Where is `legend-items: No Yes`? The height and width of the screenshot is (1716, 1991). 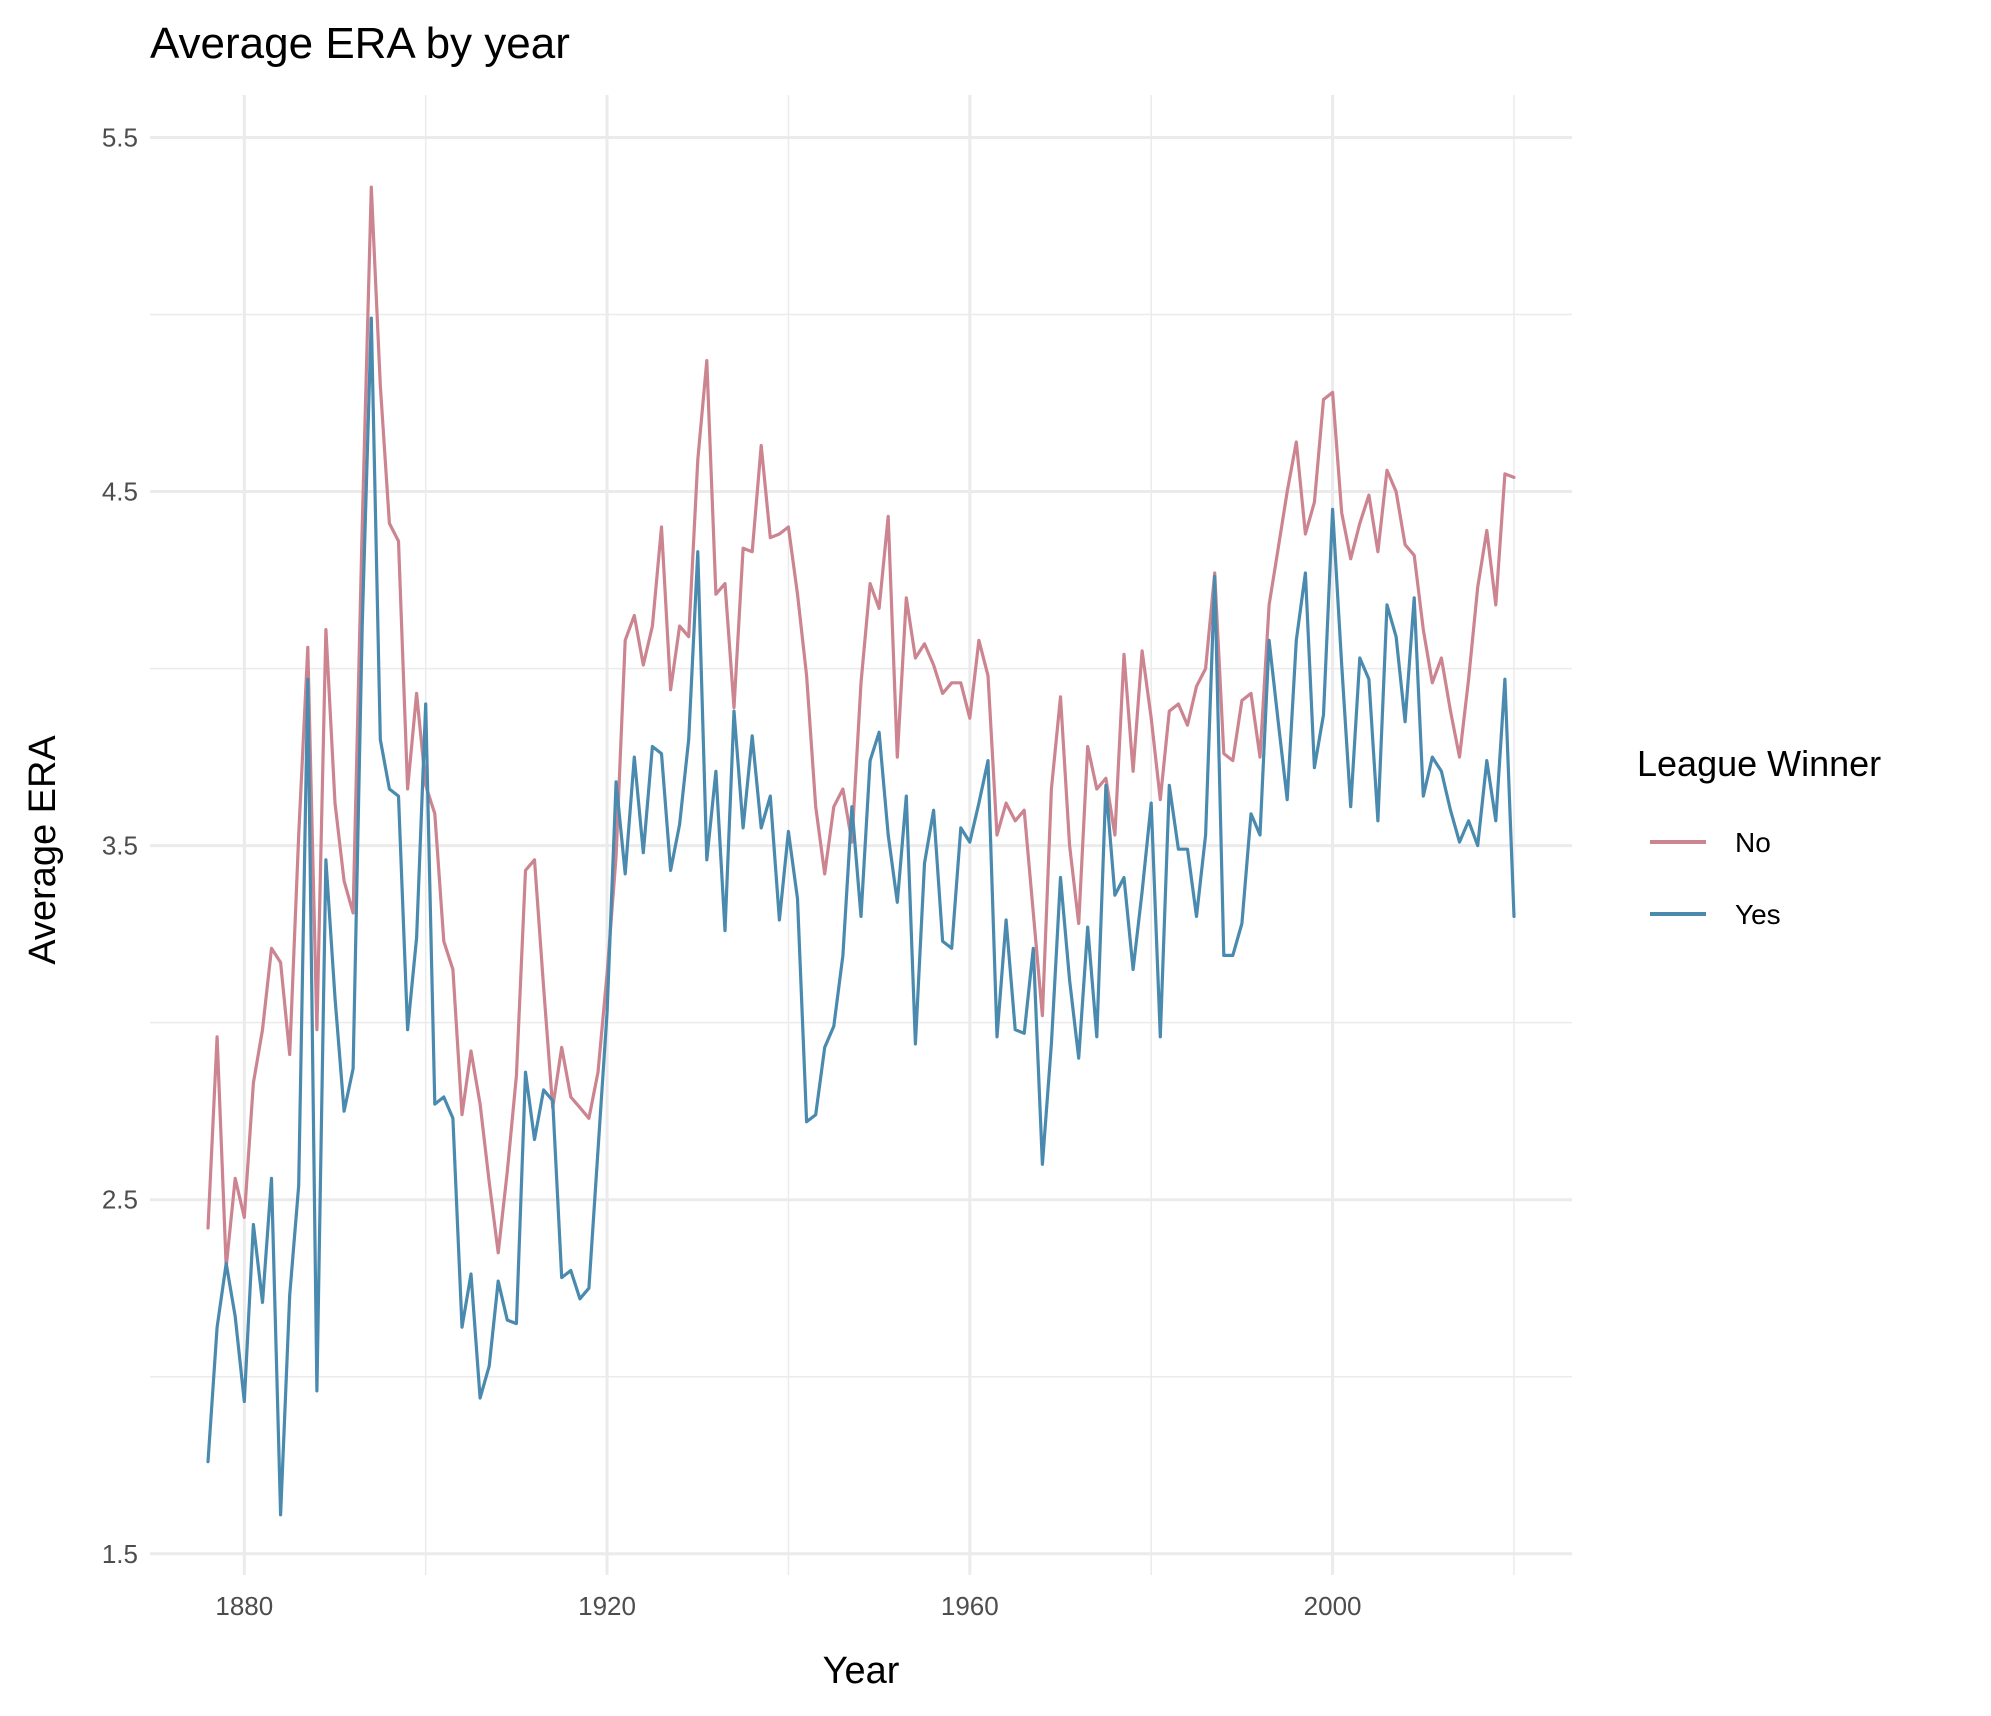 legend-items: No Yes is located at coordinates (1715, 878).